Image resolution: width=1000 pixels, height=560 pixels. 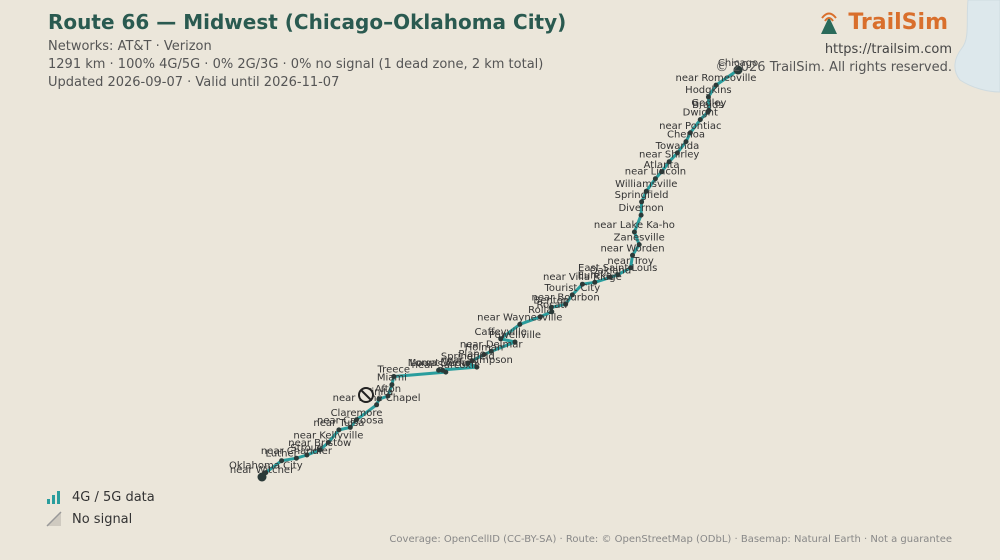 What do you see at coordinates (500, 332) in the screenshot?
I see `town-label: Caffeyville` at bounding box center [500, 332].